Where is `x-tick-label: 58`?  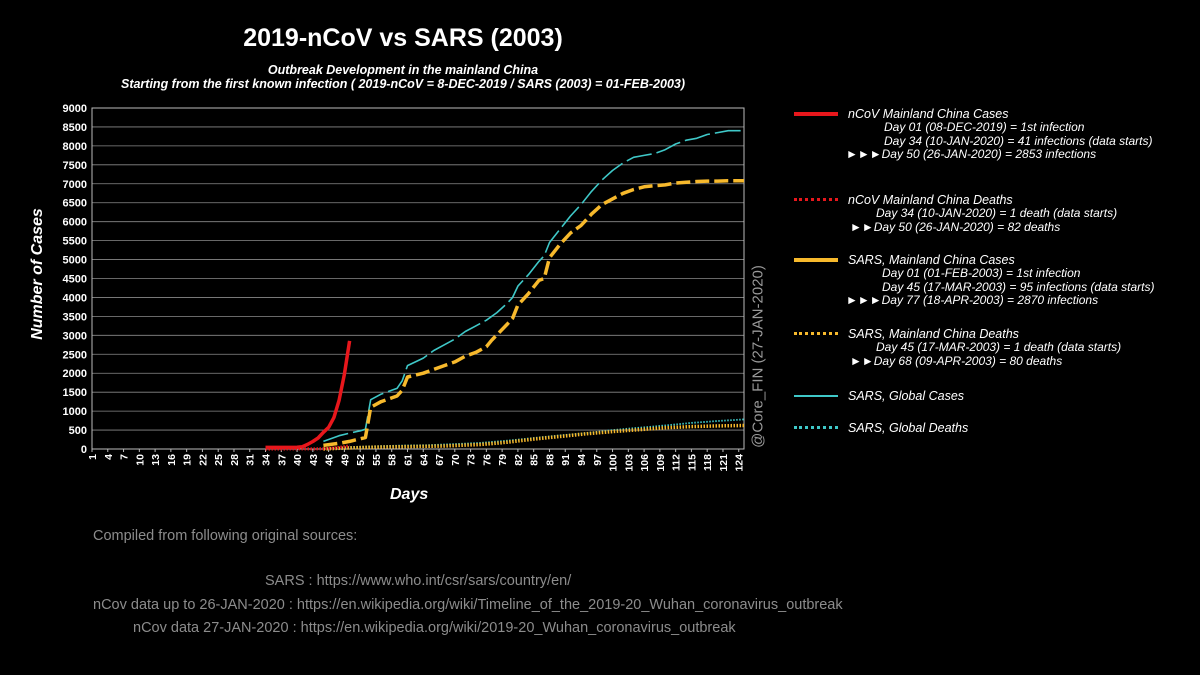
x-tick-label: 58 is located at coordinates (393, 460).